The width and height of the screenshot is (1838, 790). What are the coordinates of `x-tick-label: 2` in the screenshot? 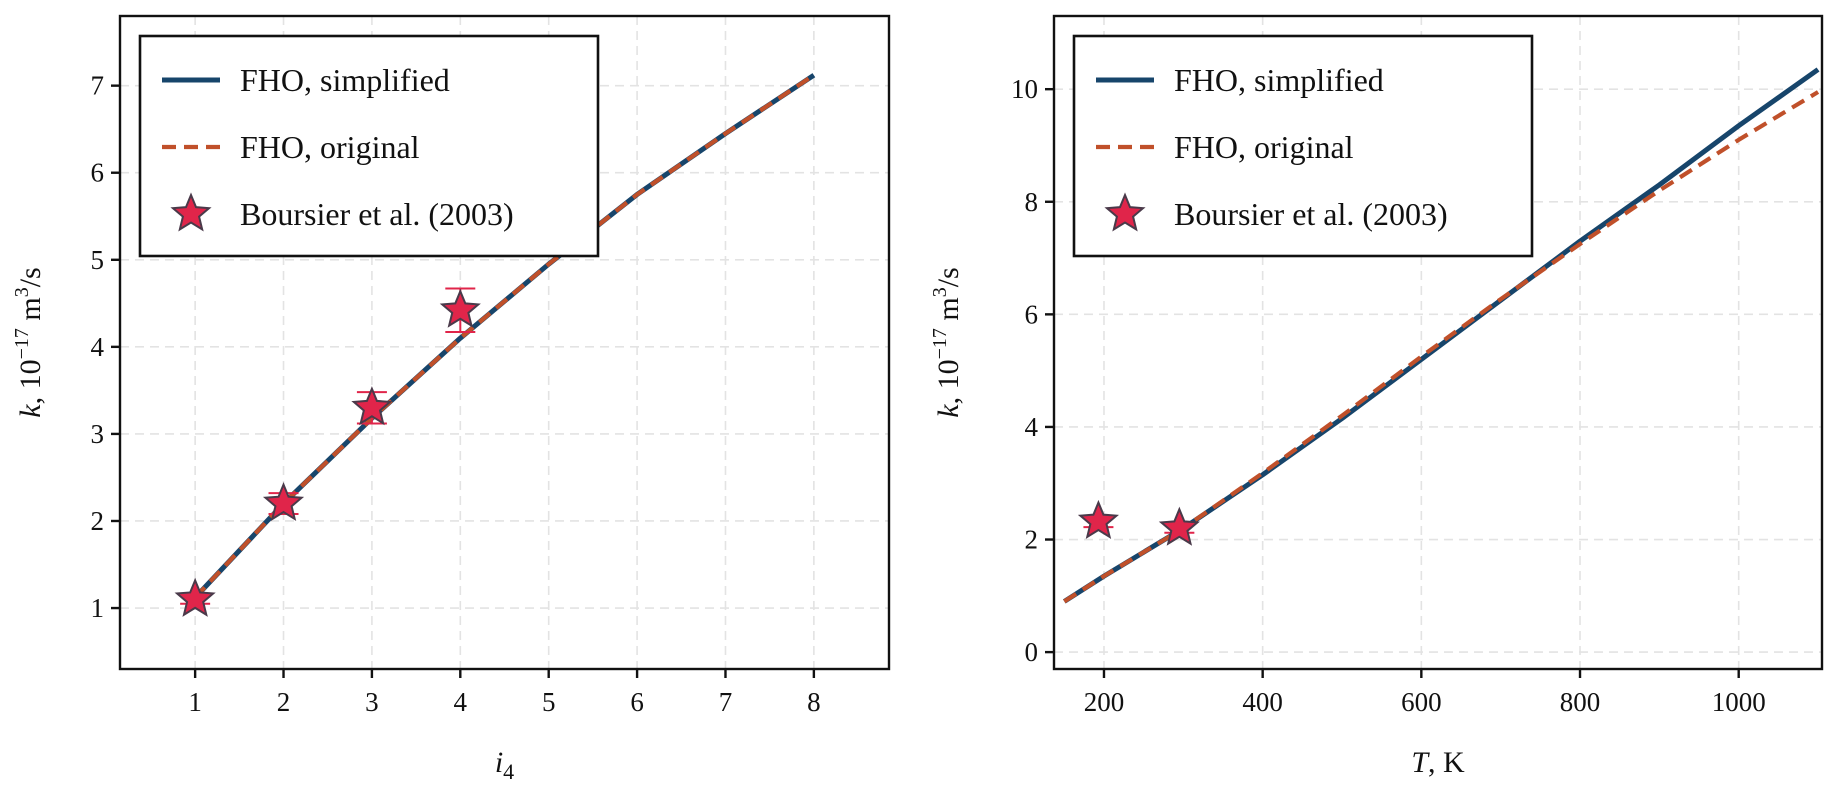 It's located at (284, 702).